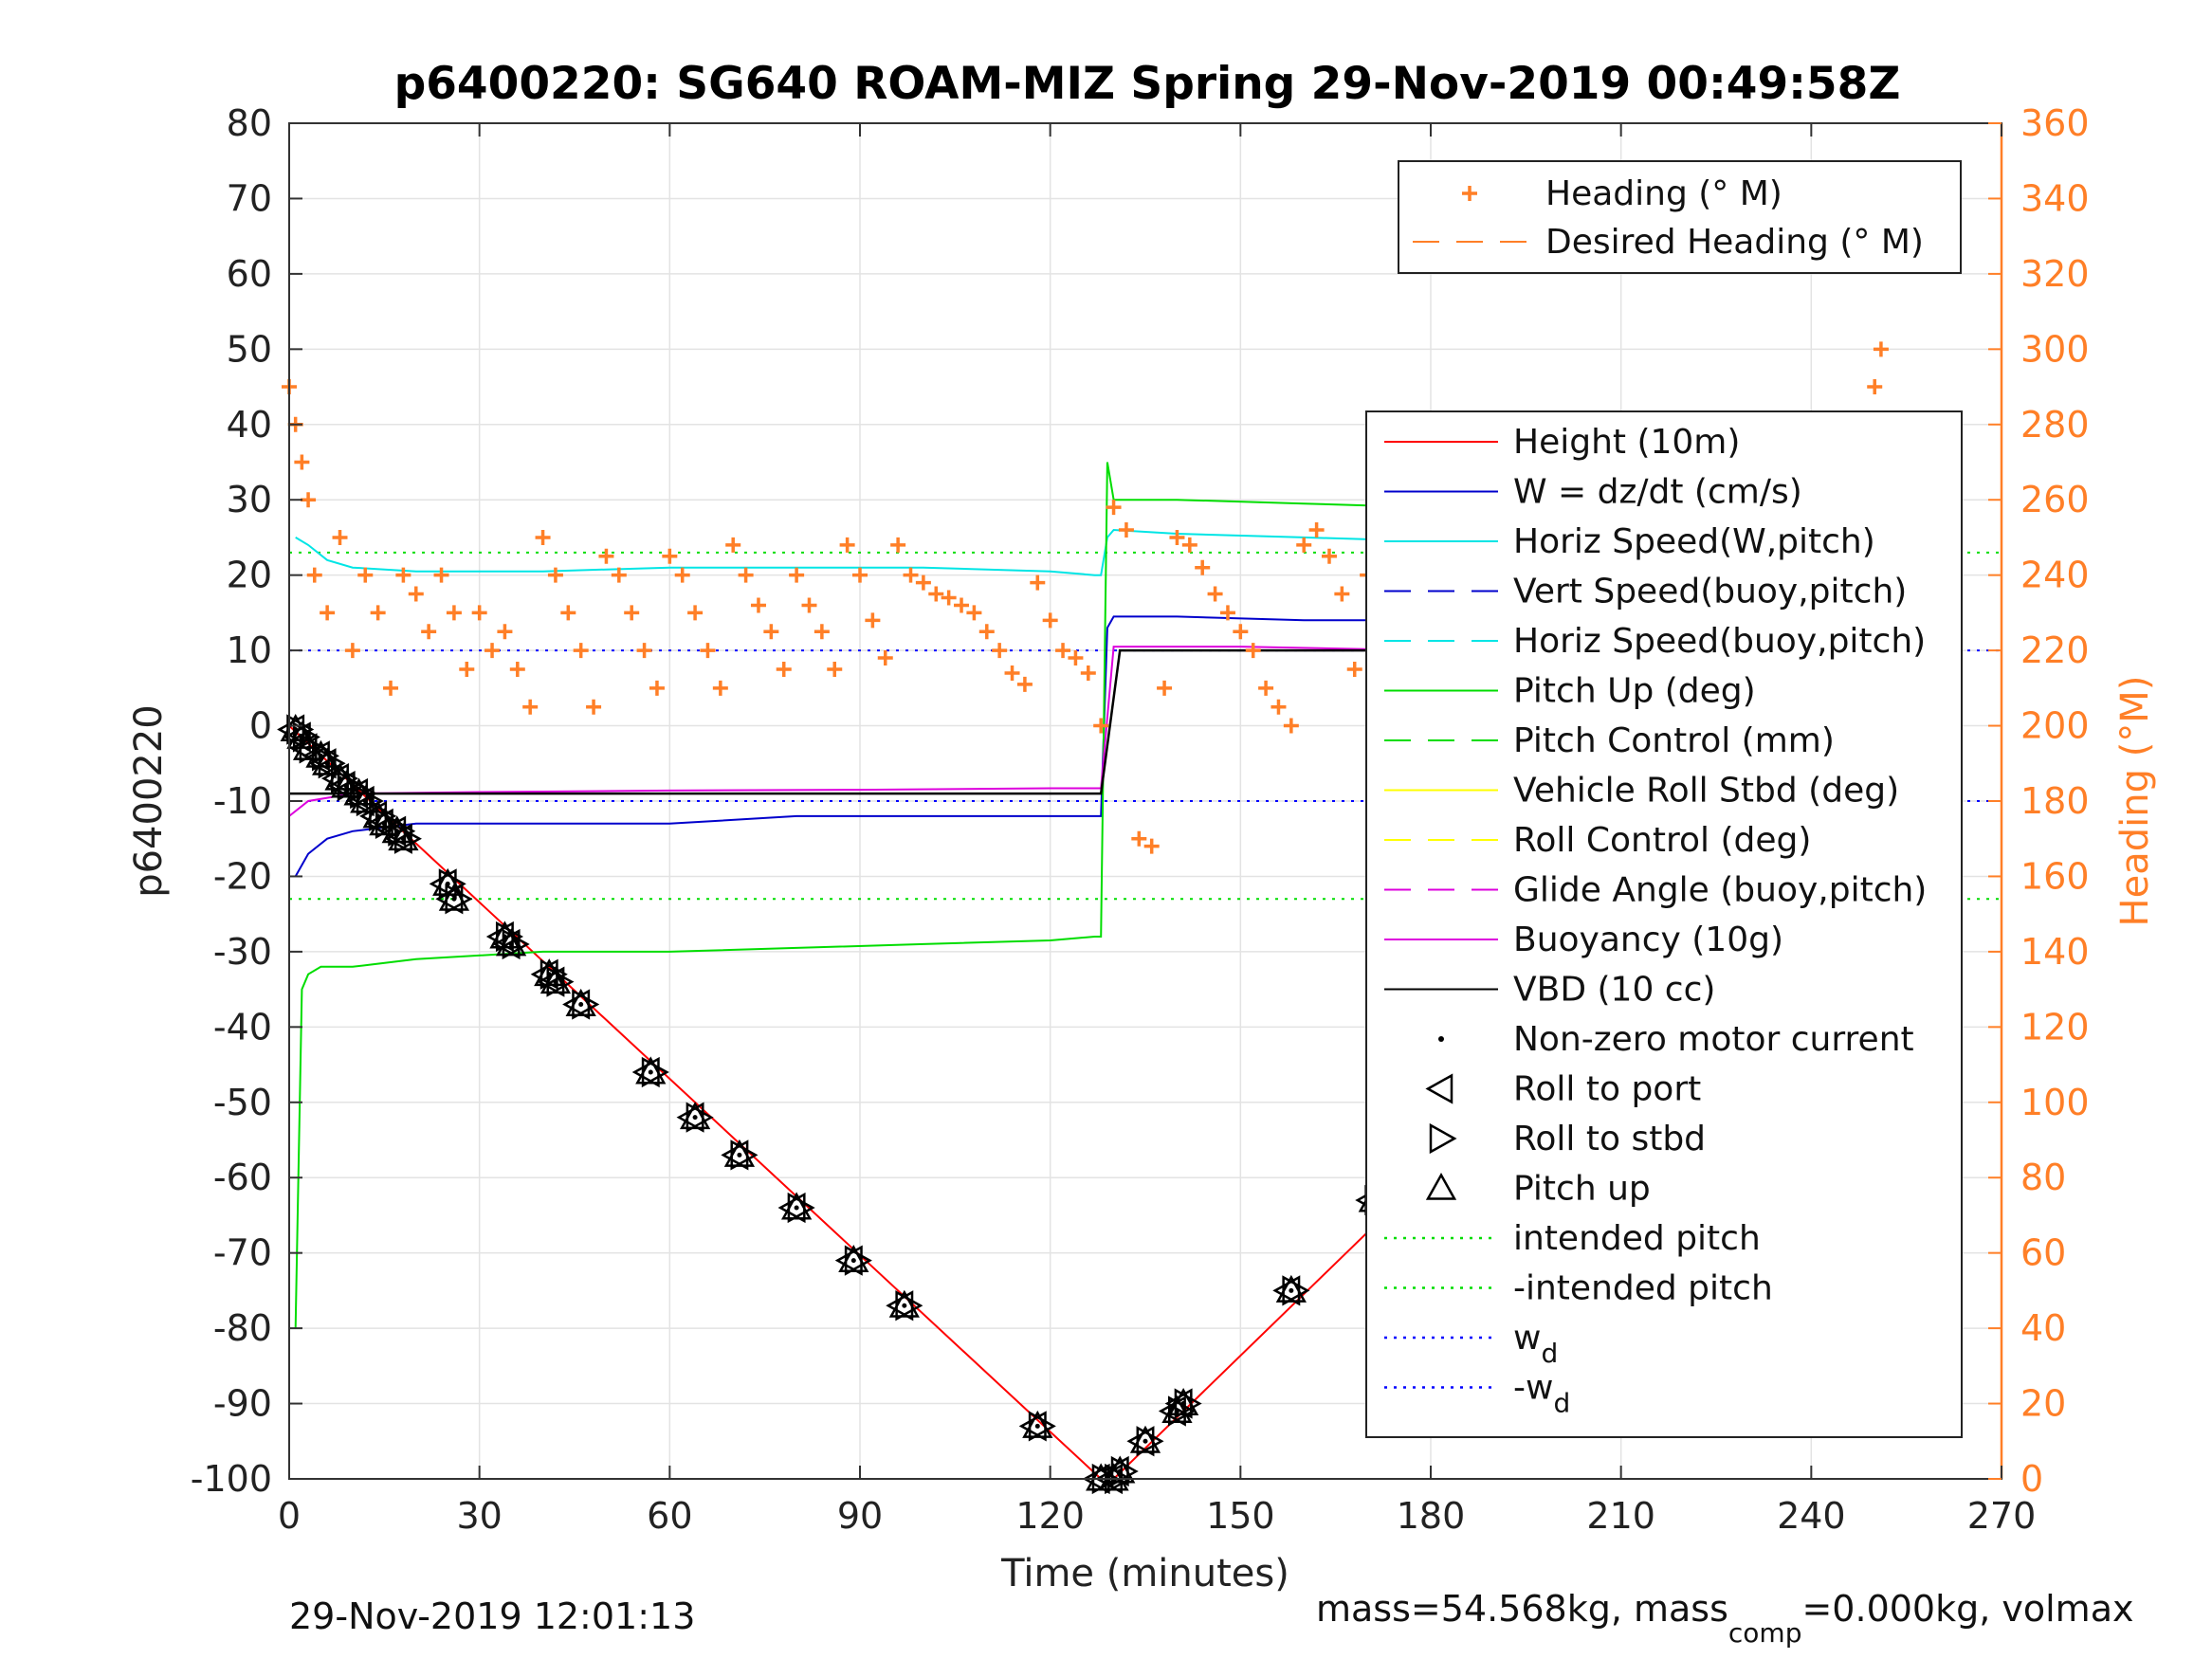  Describe the element at coordinates (242, 1328) in the screenshot. I see `y-tick-label: -80` at that location.